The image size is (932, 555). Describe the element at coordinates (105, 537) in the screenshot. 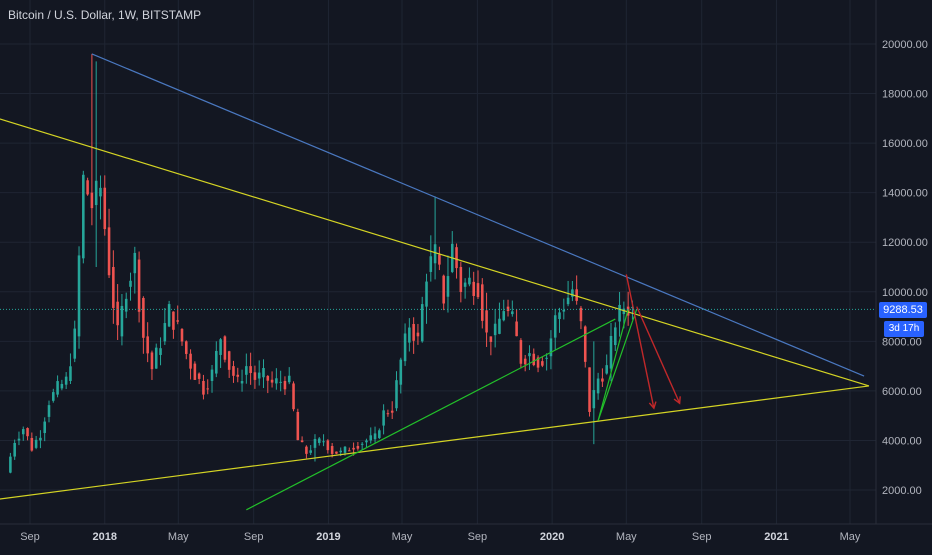

I see `time-tick-label: 2018` at that location.